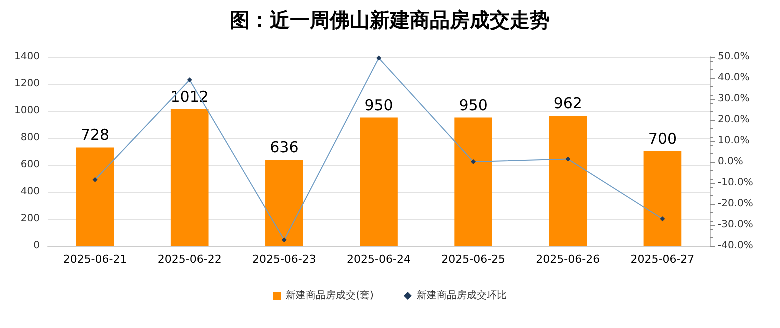 The height and width of the screenshot is (328, 780). Describe the element at coordinates (30, 192) in the screenshot. I see `y-tick-label: 400` at that location.